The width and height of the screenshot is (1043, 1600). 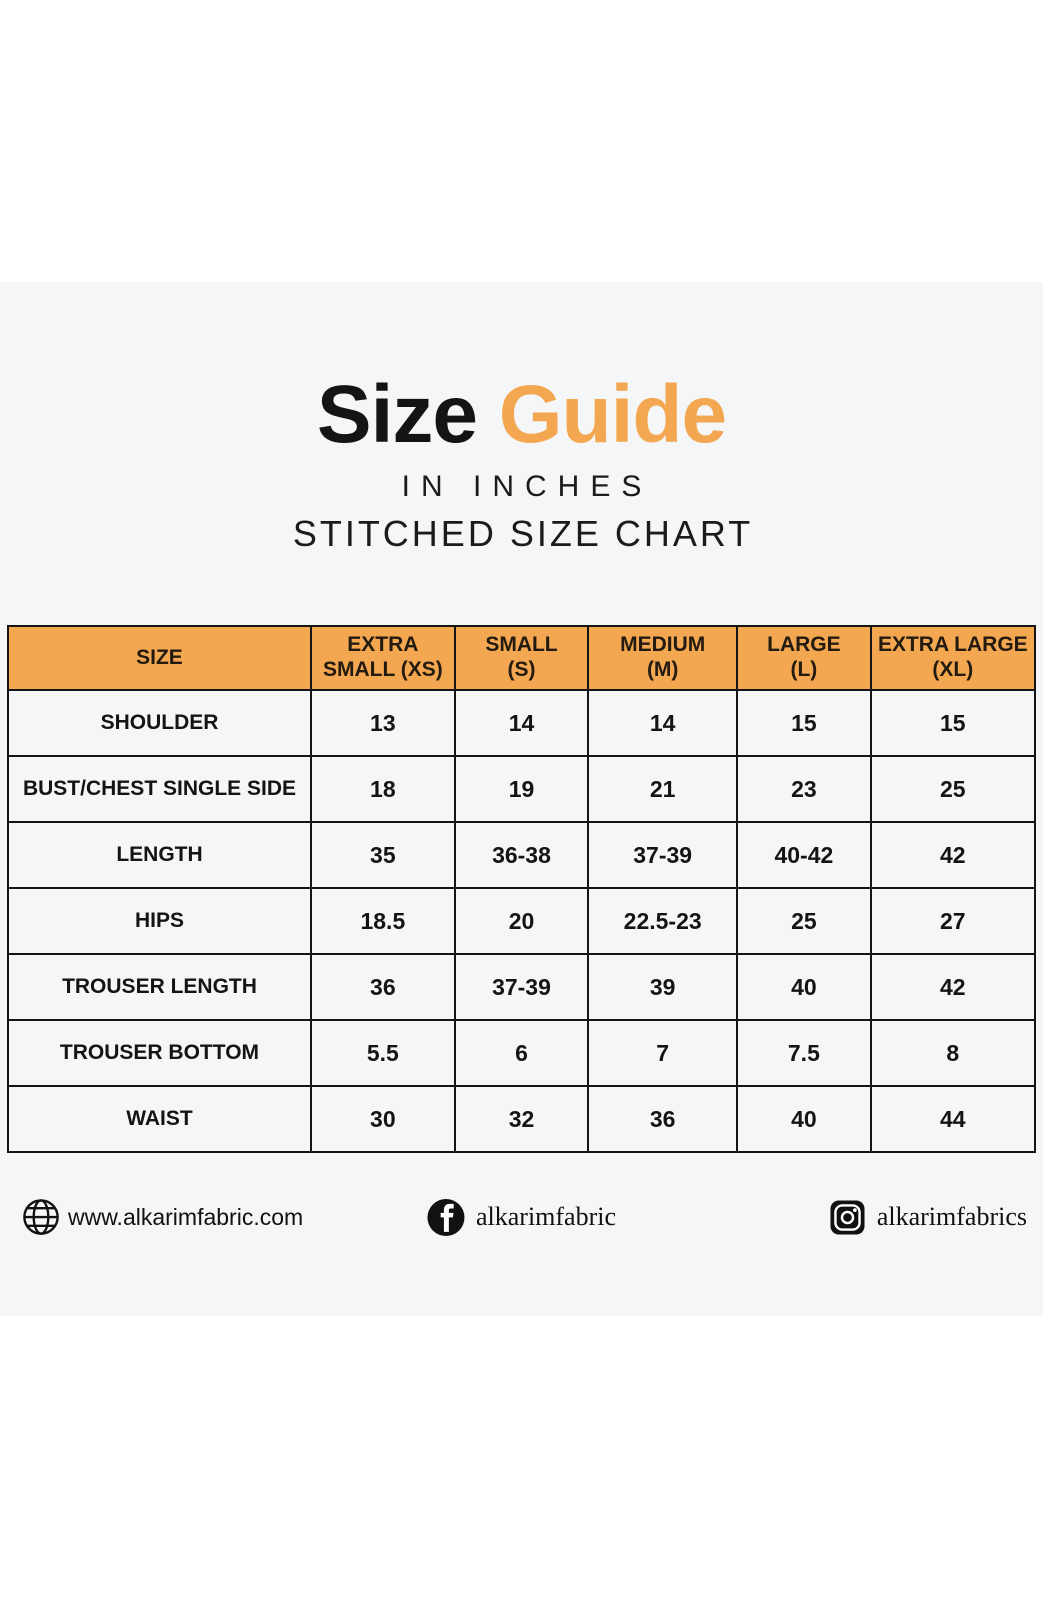 What do you see at coordinates (159, 723) in the screenshot?
I see `row-label: SHOULDER` at bounding box center [159, 723].